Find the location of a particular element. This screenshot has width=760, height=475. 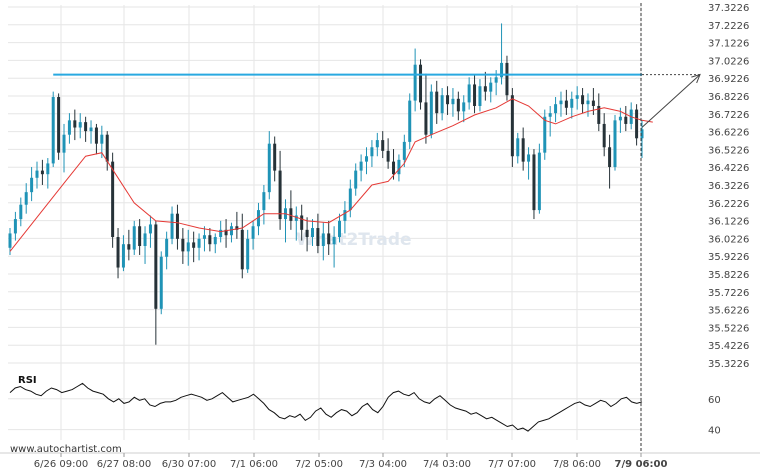

x-tick-label: 6/26 09:00 is located at coordinates (61, 464).